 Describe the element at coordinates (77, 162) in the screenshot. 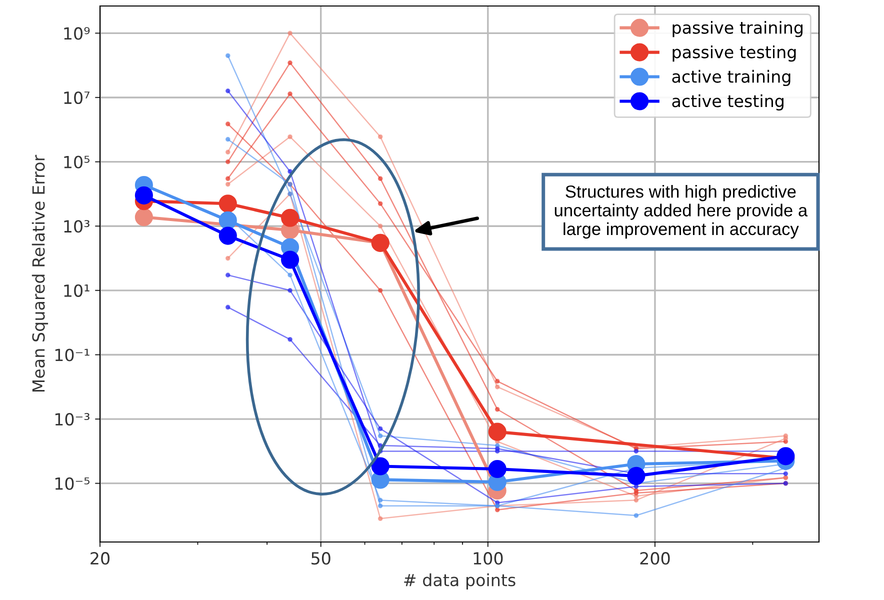

I see `y-tick-label: 10⁵` at that location.